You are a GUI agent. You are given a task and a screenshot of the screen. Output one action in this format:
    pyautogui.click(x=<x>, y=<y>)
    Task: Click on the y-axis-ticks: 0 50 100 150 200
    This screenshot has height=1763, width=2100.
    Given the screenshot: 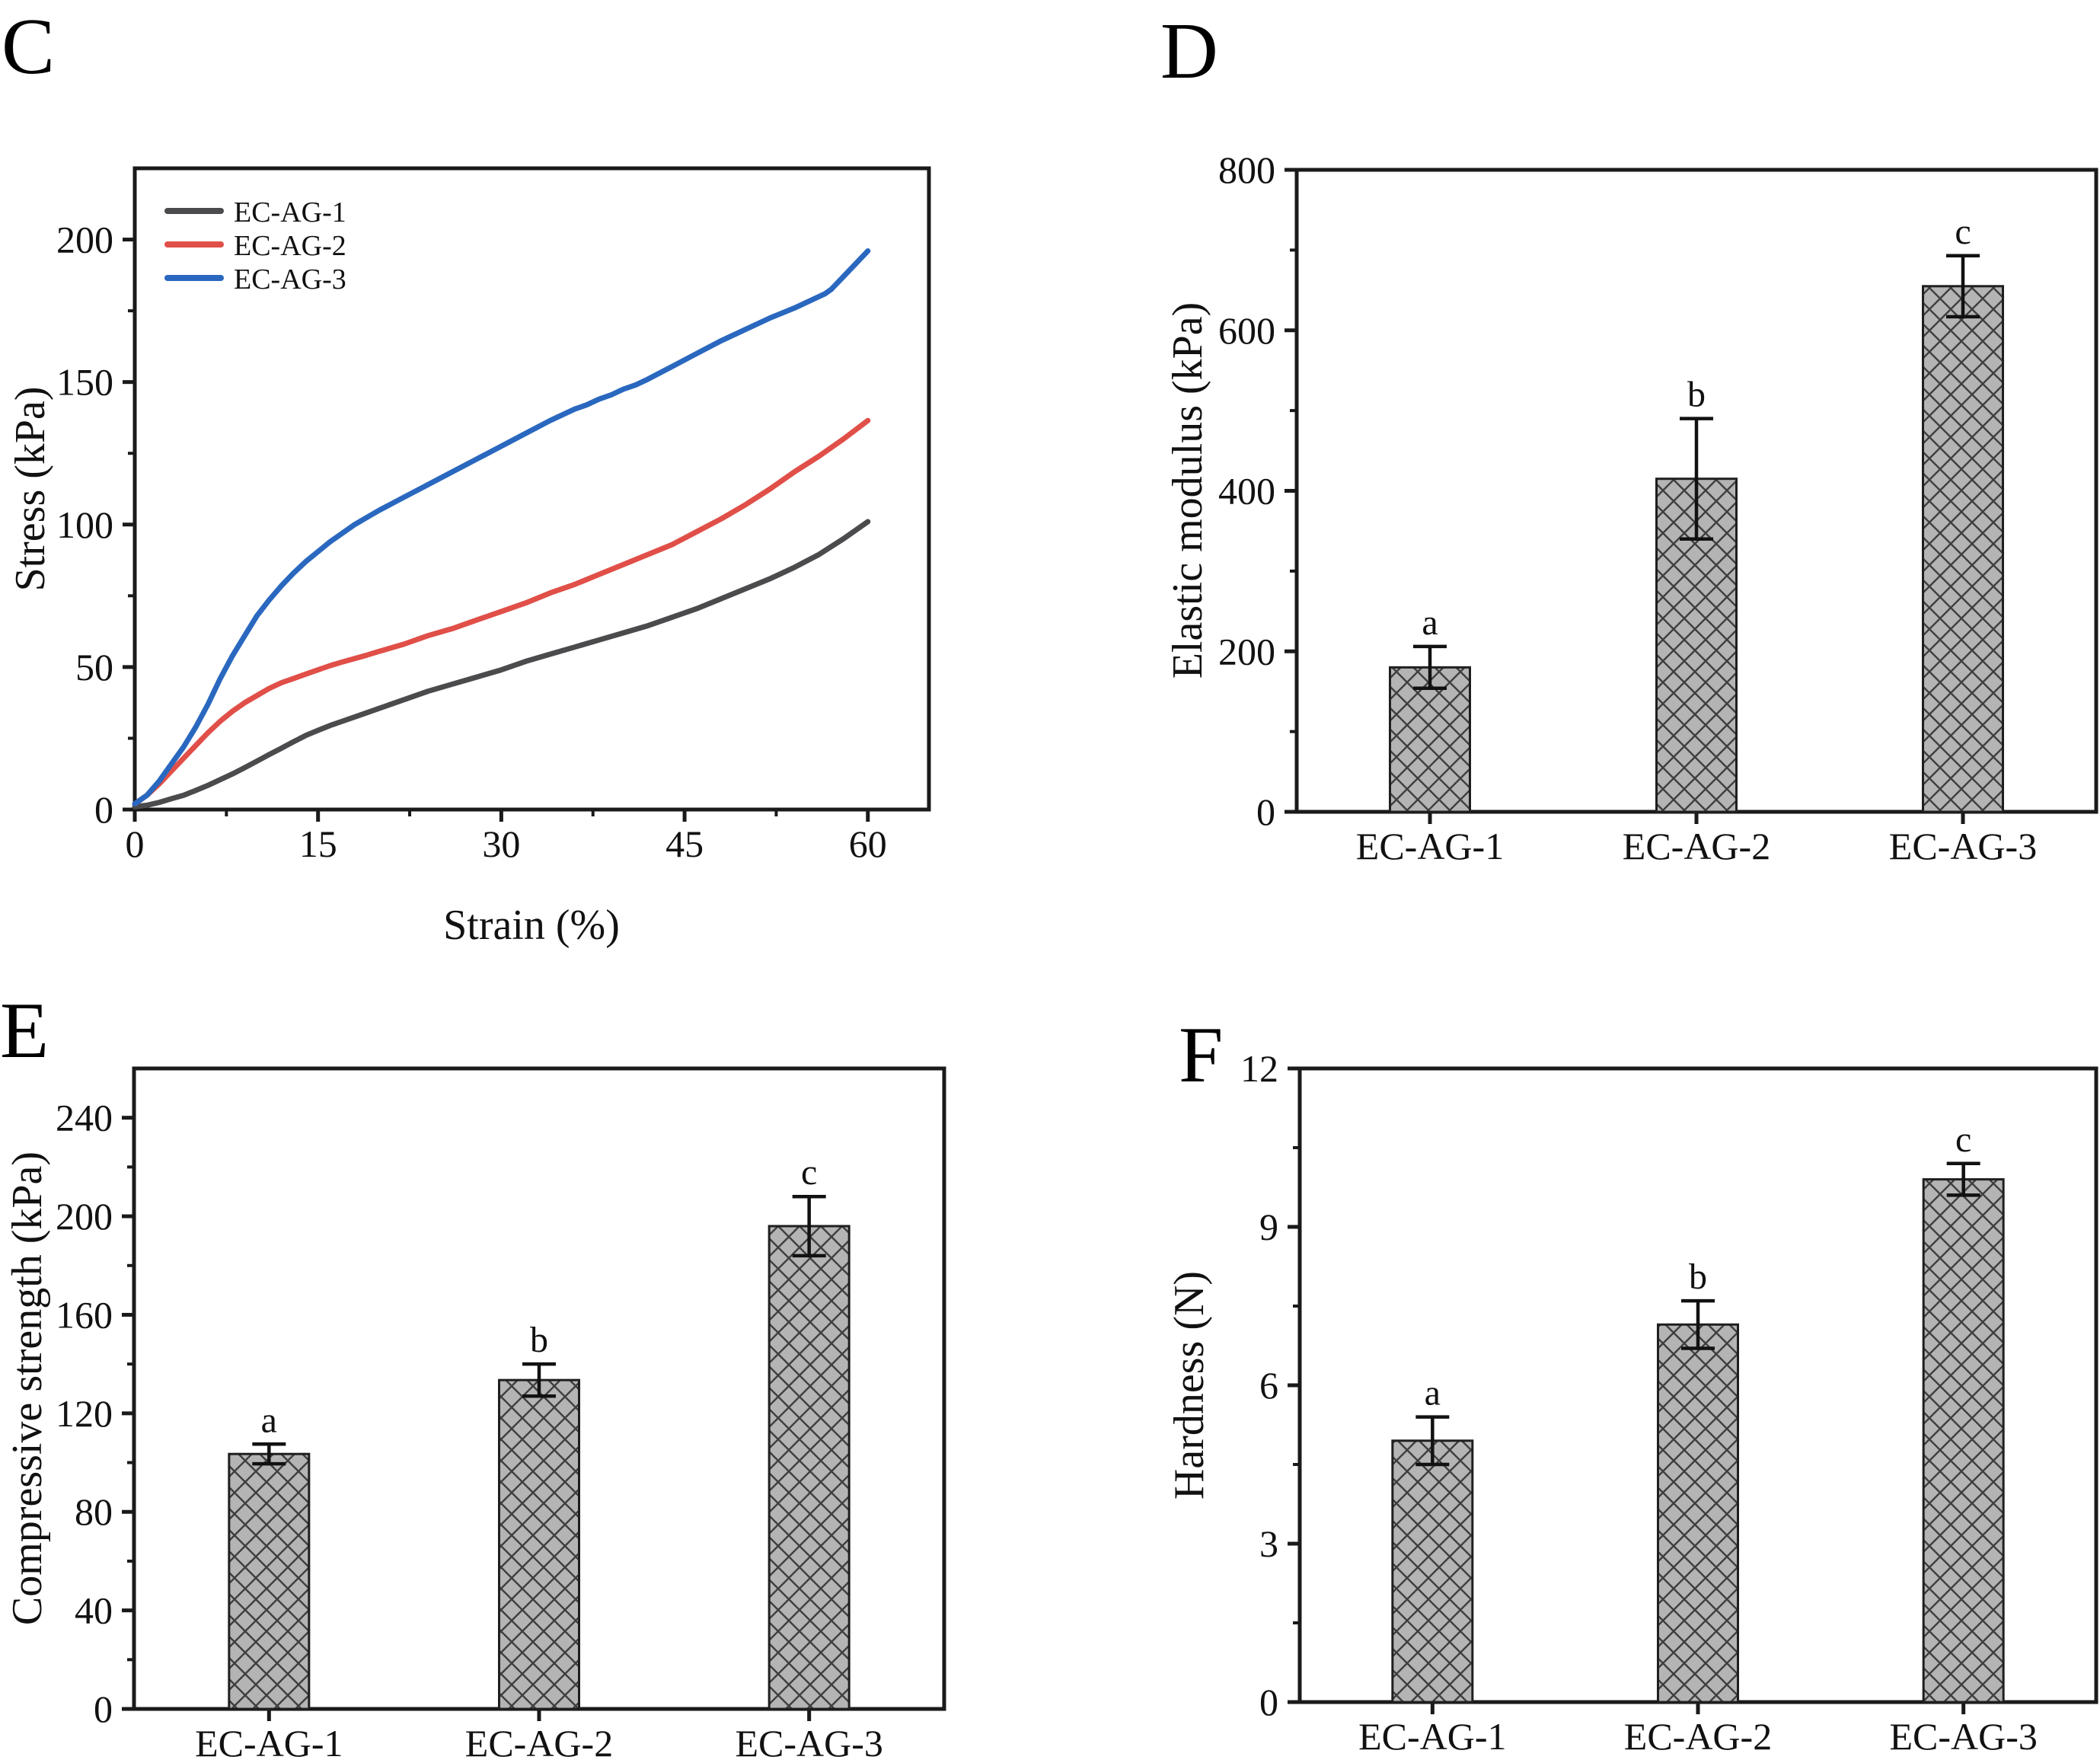 What is the action you would take?
    pyautogui.click(x=95, y=525)
    